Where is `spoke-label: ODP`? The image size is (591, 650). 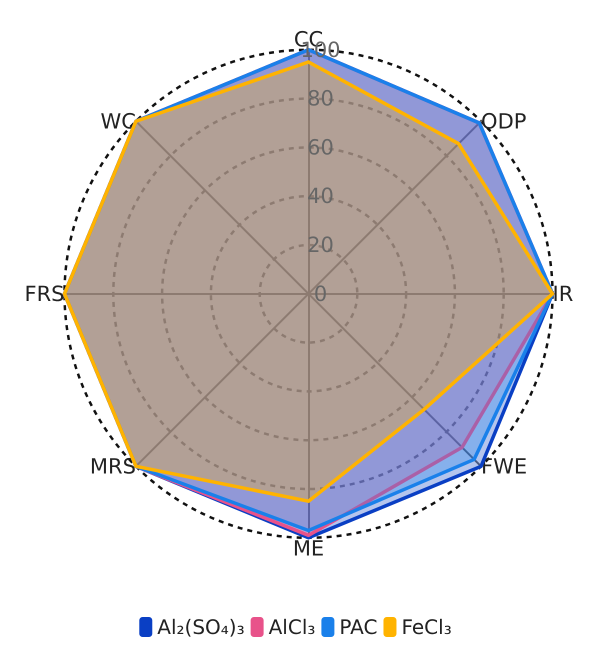
spoke-label: ODP is located at coordinates (503, 121).